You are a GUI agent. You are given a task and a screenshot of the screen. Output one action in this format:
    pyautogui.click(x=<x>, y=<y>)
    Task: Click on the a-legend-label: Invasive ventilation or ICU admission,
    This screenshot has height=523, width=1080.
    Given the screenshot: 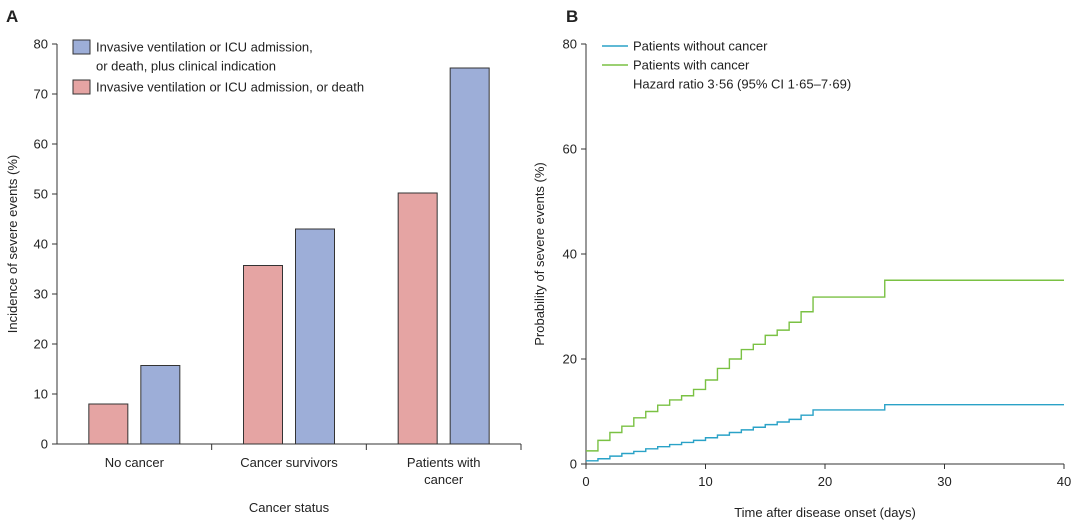 What is the action you would take?
    pyautogui.click(x=204, y=47)
    